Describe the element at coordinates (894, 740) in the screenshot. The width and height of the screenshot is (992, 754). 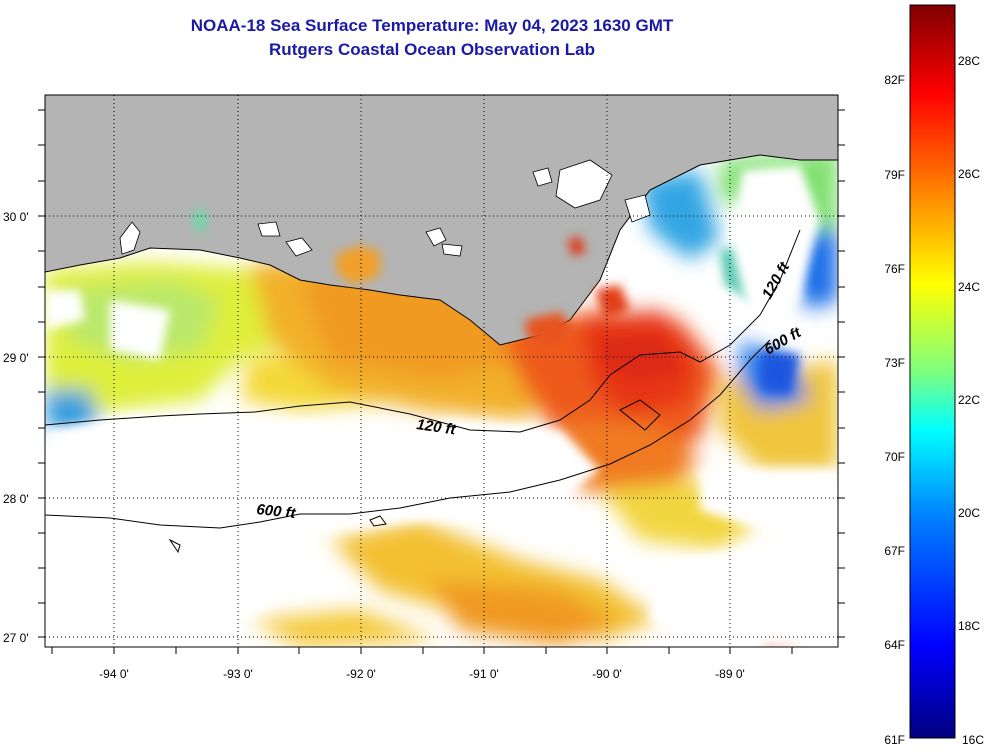
I see `colorbar-label-61f: 61F` at that location.